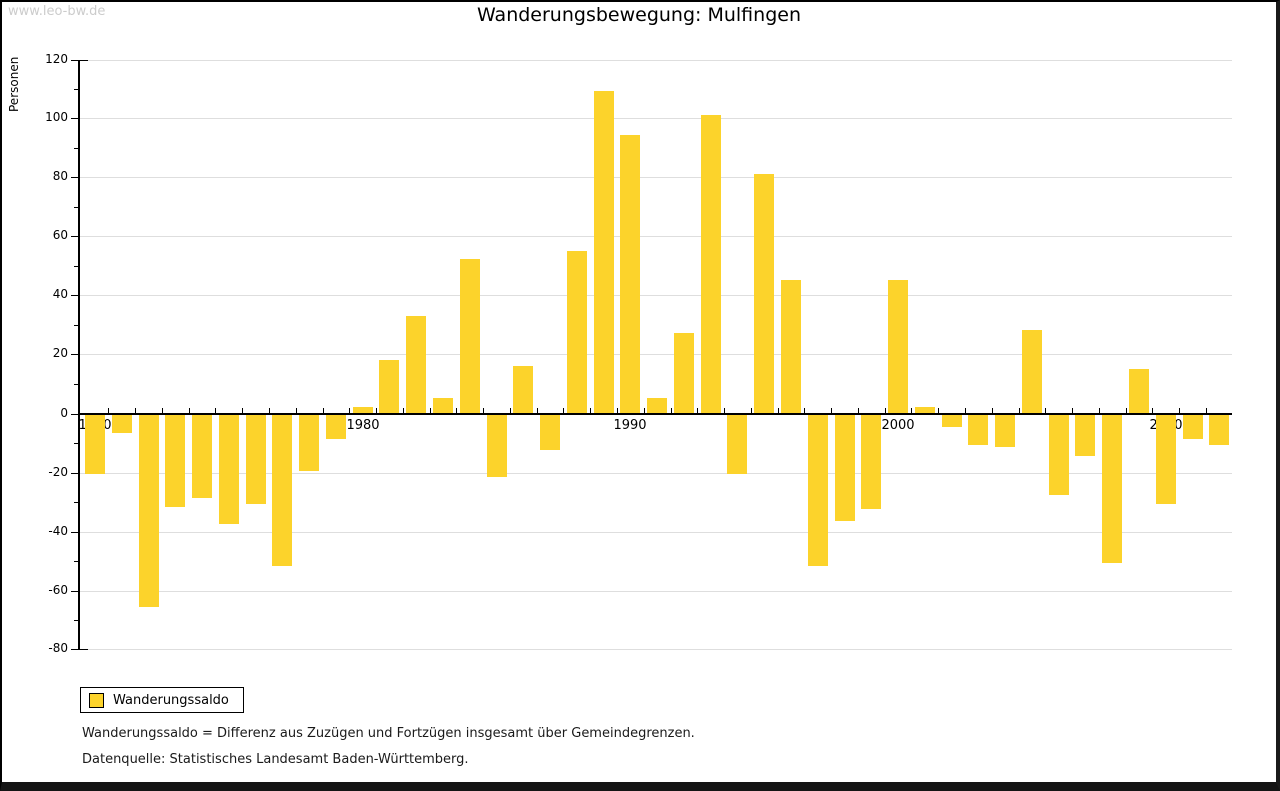 The height and width of the screenshot is (791, 1280). I want to click on y-axis-title: Personen, so click(14, 84).